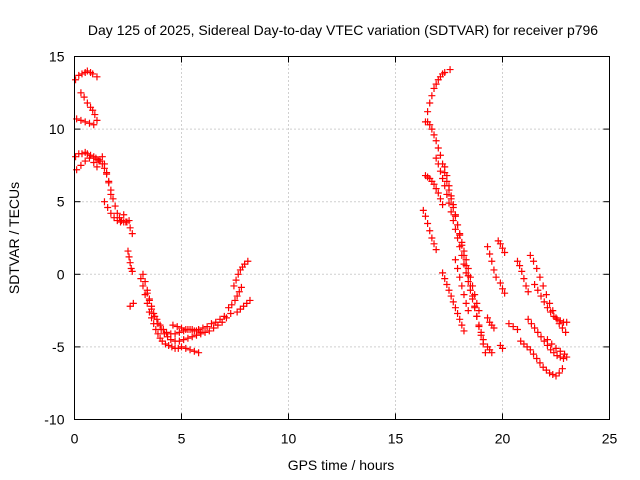  I want to click on series-arc-b, so click(89, 106).